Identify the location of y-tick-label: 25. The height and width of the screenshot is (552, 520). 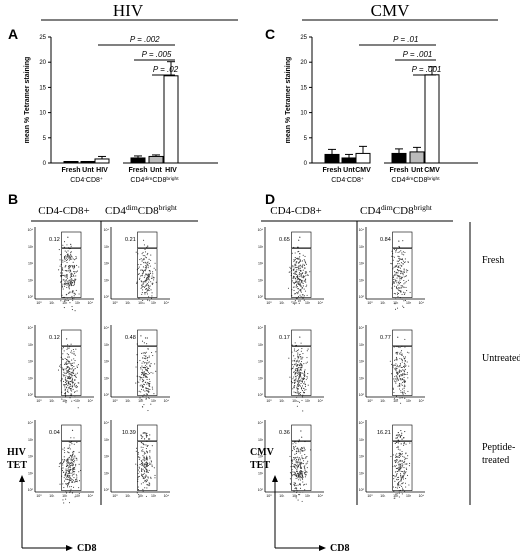
(303, 38).